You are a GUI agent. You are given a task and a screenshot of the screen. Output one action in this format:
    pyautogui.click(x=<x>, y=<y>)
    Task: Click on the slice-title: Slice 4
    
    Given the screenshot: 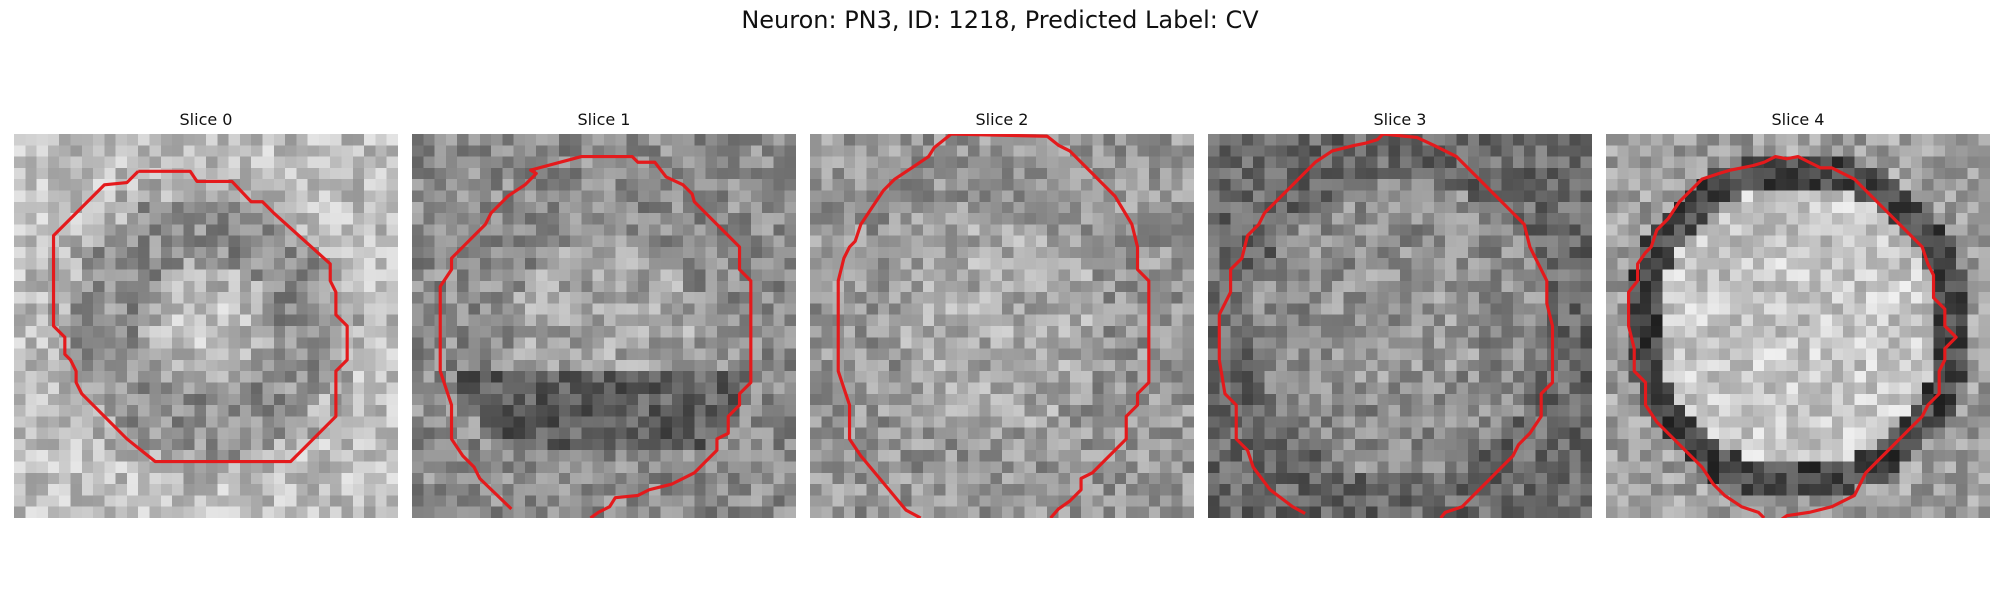 What is the action you would take?
    pyautogui.click(x=1798, y=119)
    